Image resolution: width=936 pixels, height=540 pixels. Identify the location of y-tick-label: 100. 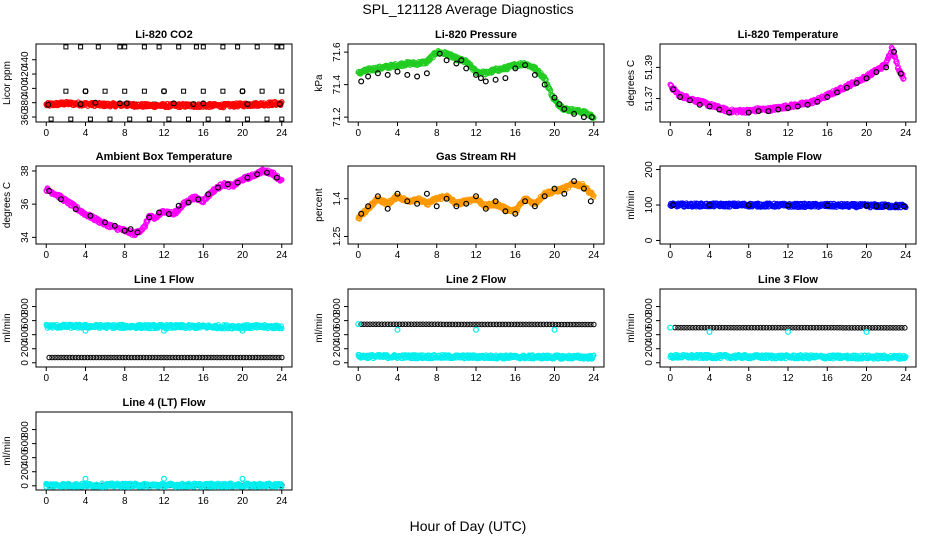
(649, 204).